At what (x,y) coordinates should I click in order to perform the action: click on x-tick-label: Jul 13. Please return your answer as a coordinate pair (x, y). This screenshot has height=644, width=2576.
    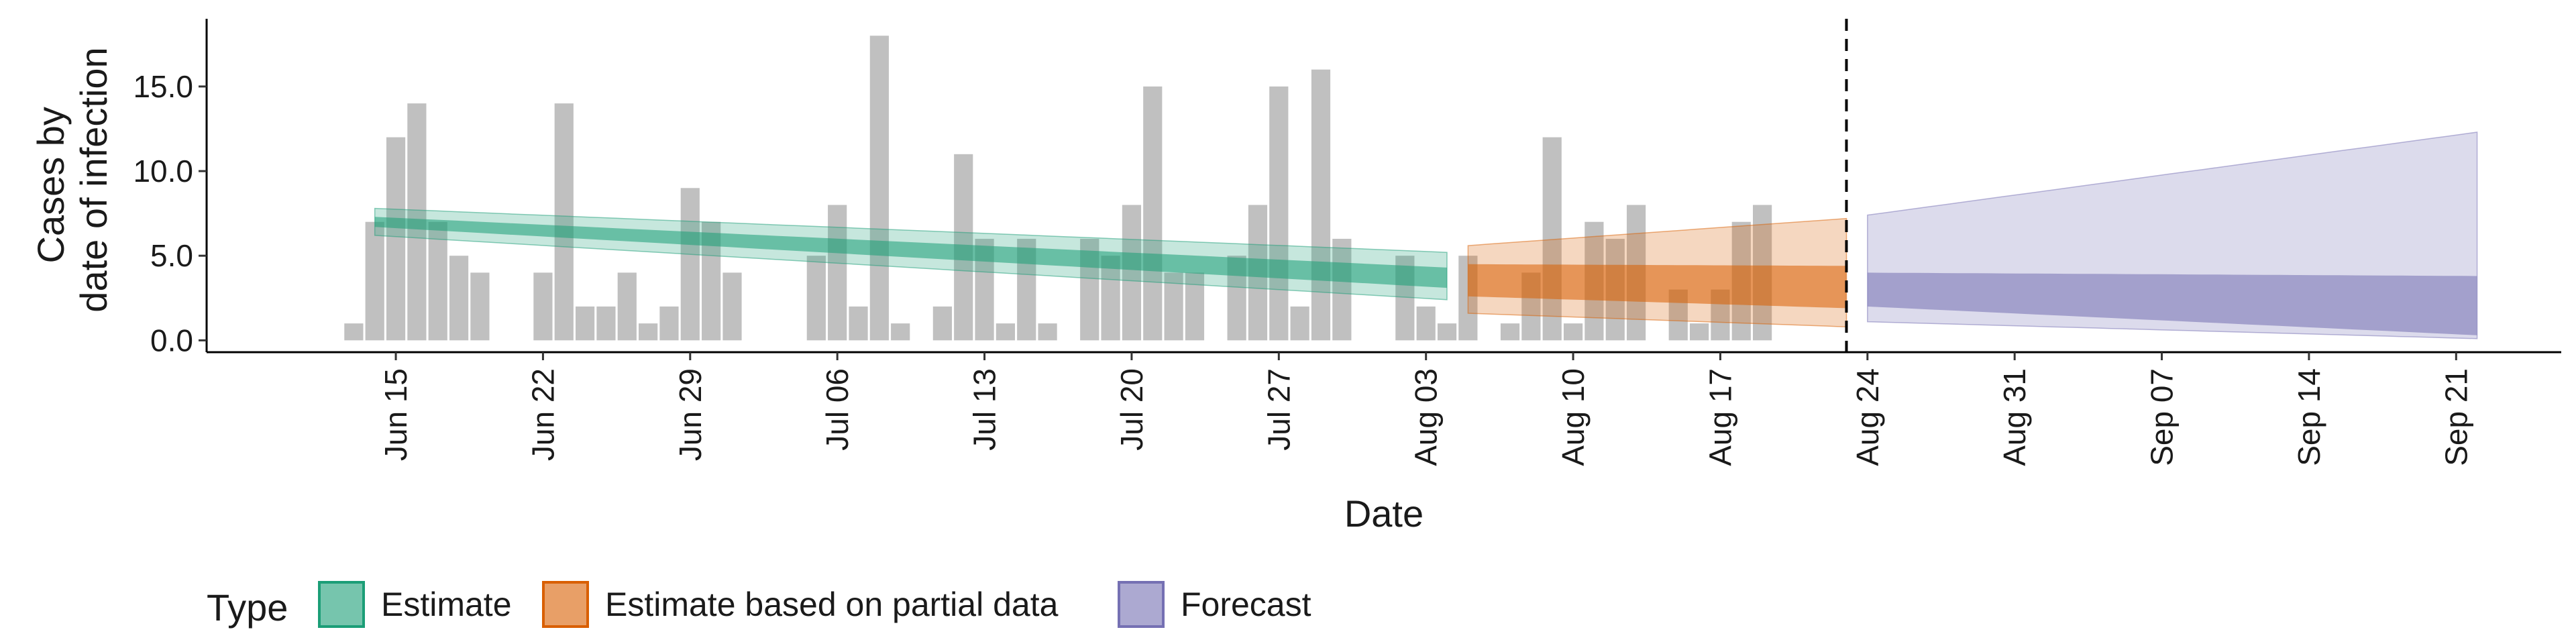
    Looking at the image, I should click on (984, 409).